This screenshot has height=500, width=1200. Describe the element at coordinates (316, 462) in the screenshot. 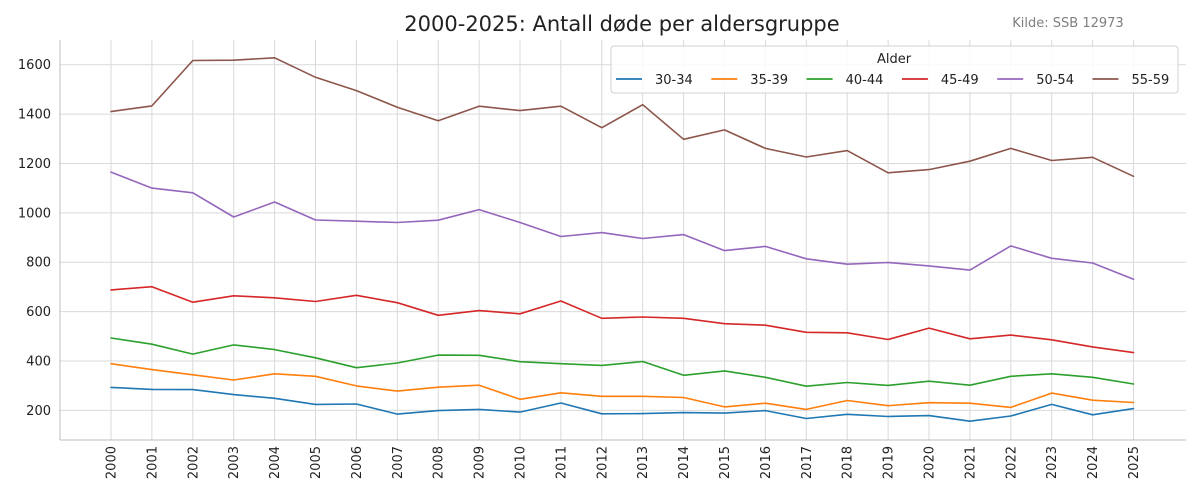

I see `x-tick-label: 2005` at that location.